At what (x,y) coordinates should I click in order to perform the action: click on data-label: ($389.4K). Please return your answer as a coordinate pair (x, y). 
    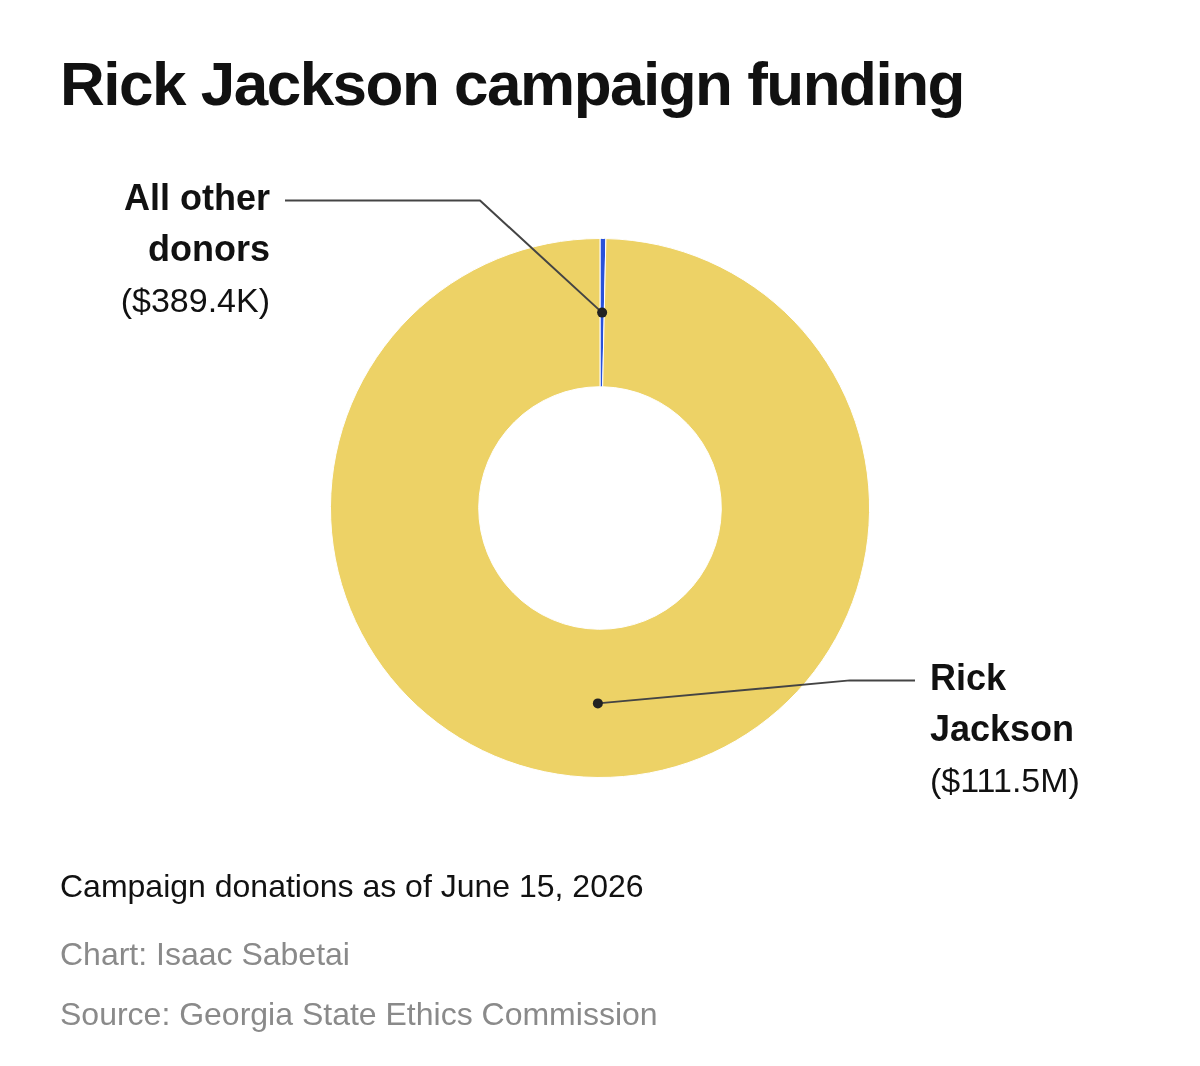
    Looking at the image, I should click on (195, 299).